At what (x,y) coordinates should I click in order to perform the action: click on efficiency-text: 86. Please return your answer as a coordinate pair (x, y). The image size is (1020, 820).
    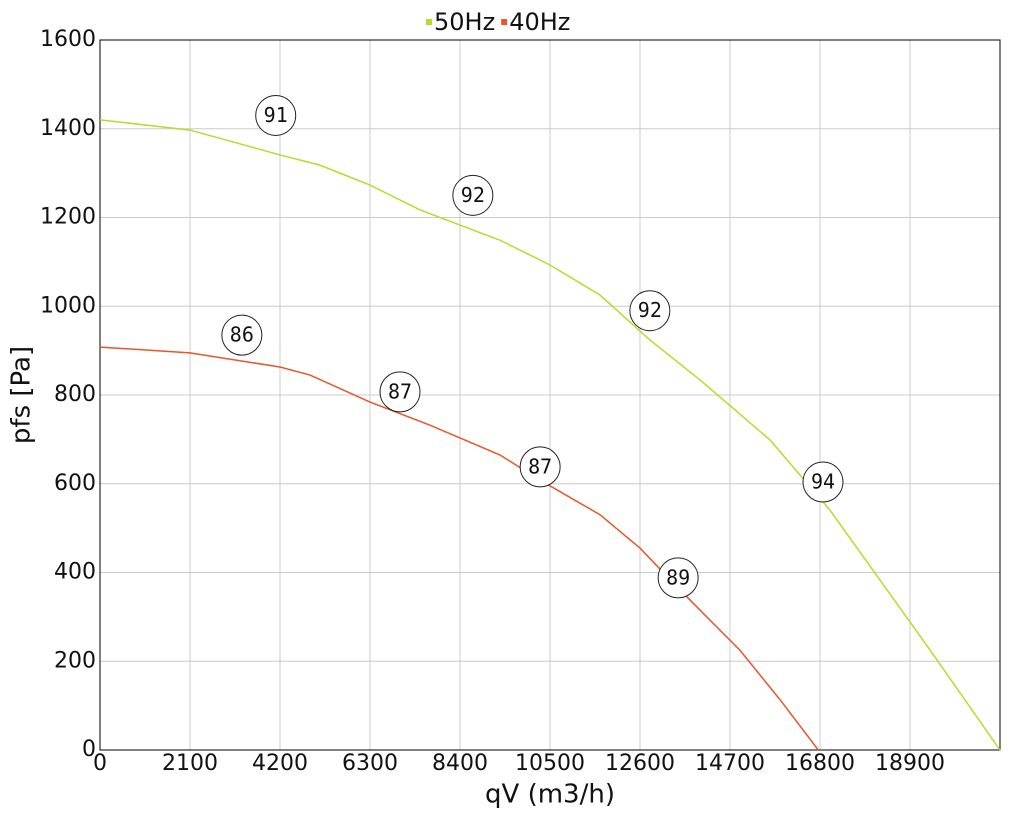
    Looking at the image, I should click on (242, 335).